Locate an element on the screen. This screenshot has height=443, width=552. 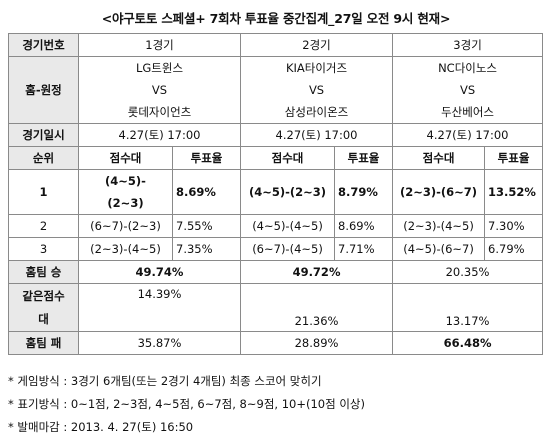
game-number-label: 경기번호 is located at coordinates (43, 45).